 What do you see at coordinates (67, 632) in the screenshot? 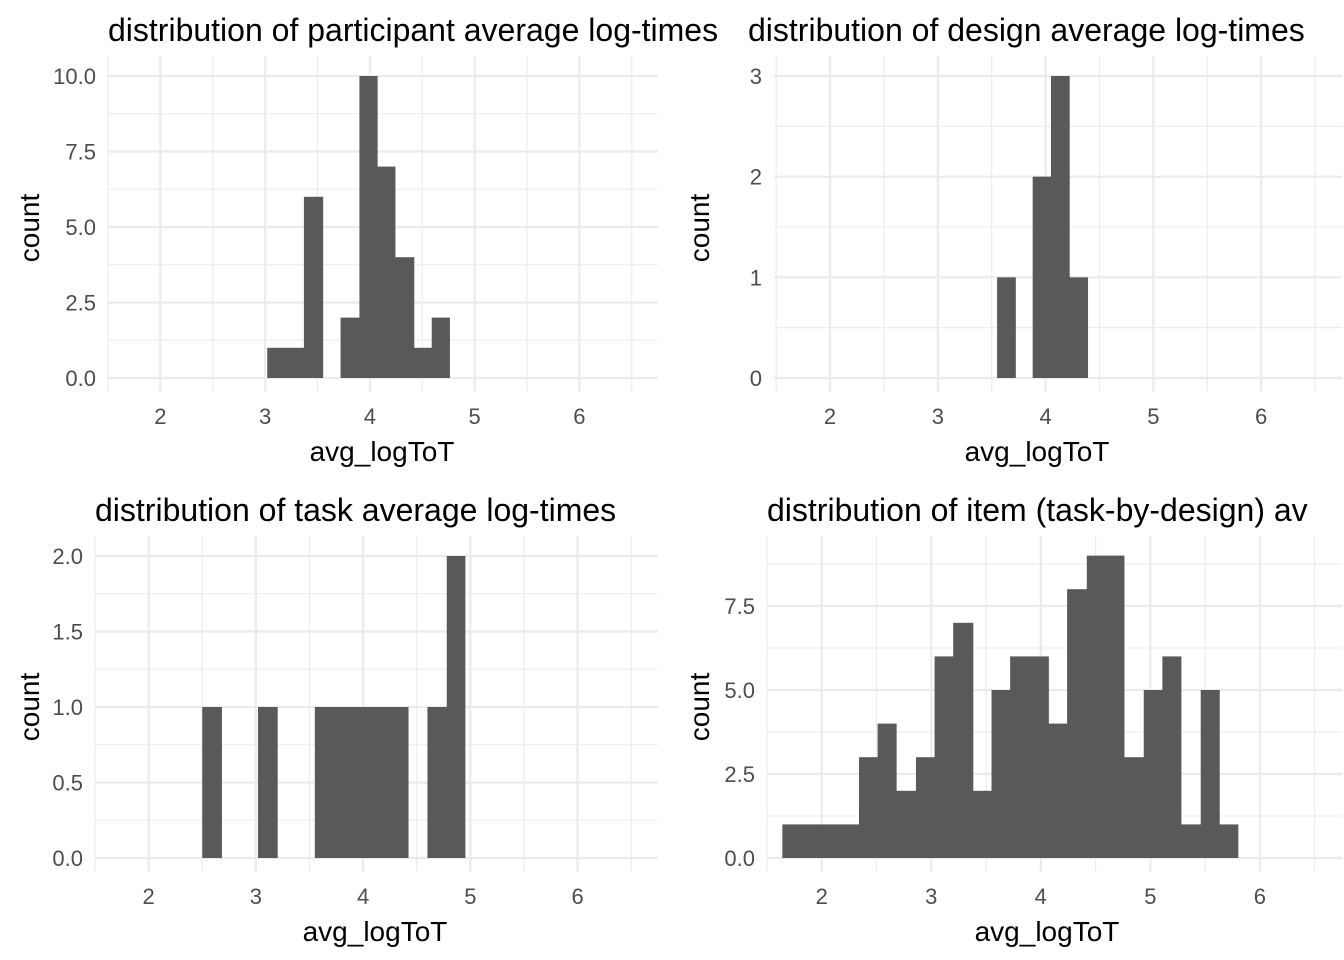
I see `y-tick-label: 1.5` at bounding box center [67, 632].